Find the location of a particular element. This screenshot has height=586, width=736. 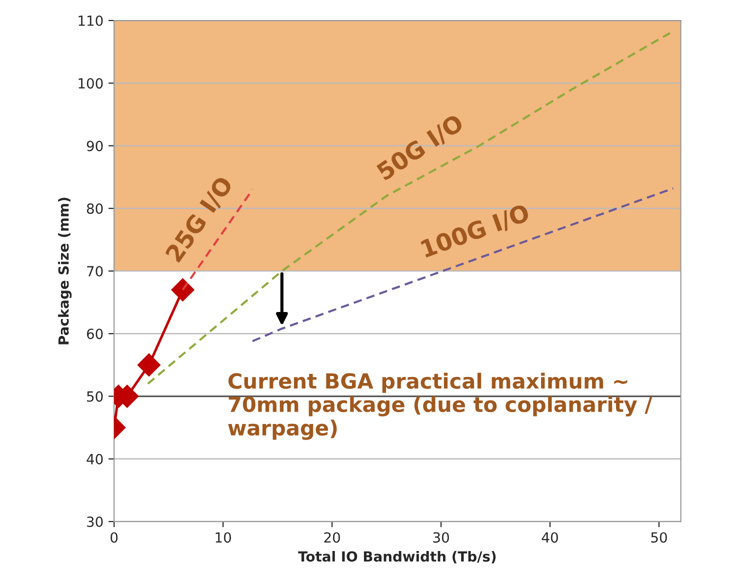

y-tick-label: 40 is located at coordinates (94, 459).